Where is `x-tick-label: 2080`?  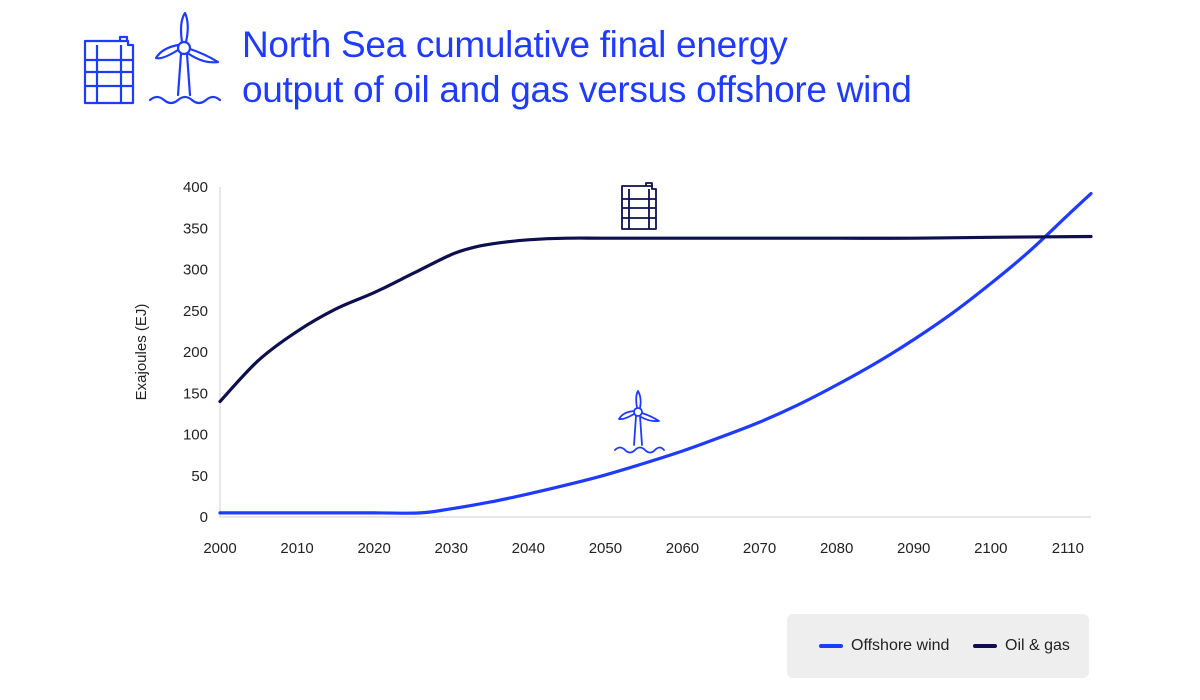 x-tick-label: 2080 is located at coordinates (836, 548).